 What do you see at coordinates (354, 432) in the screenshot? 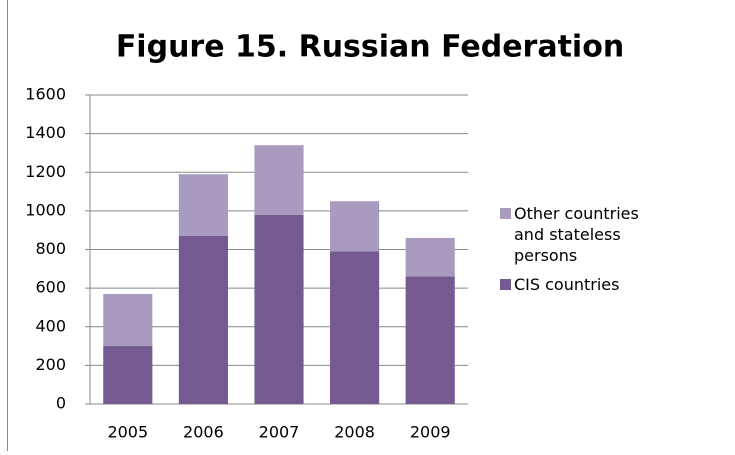
I see `x-tick-label: 2008` at bounding box center [354, 432].